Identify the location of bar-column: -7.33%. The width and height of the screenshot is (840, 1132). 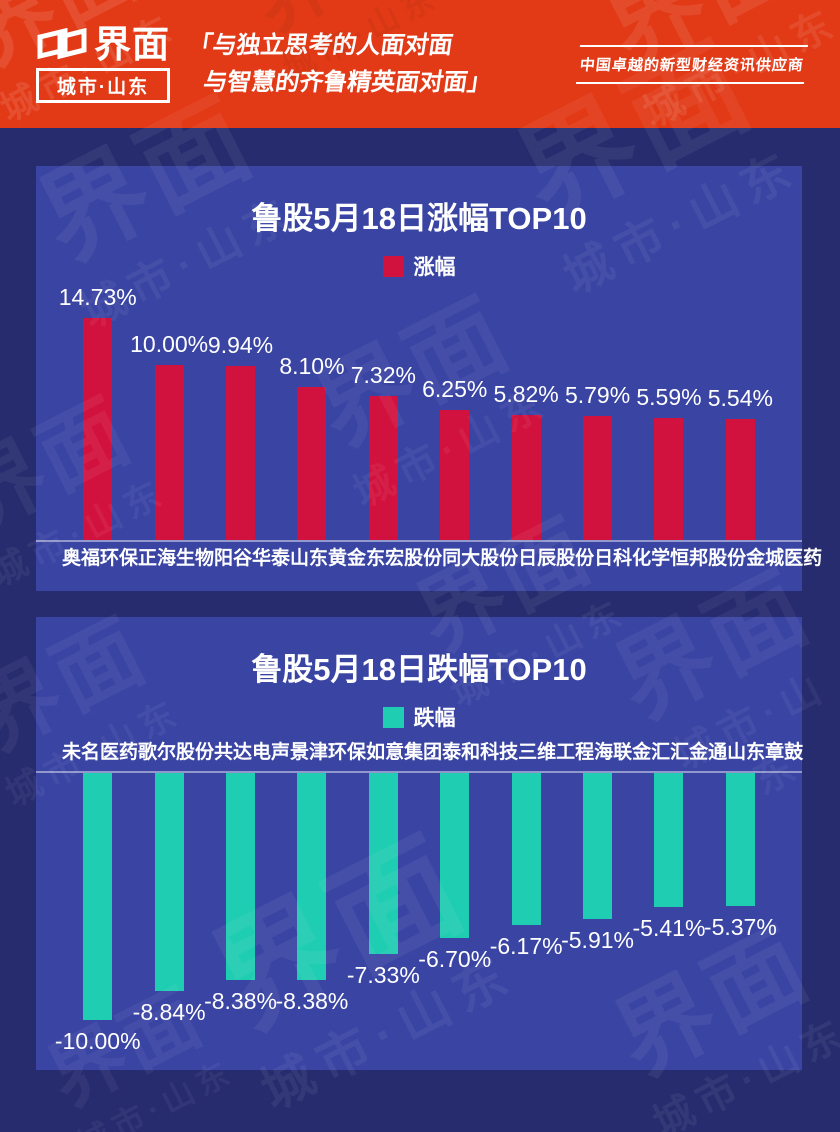
(383, 880).